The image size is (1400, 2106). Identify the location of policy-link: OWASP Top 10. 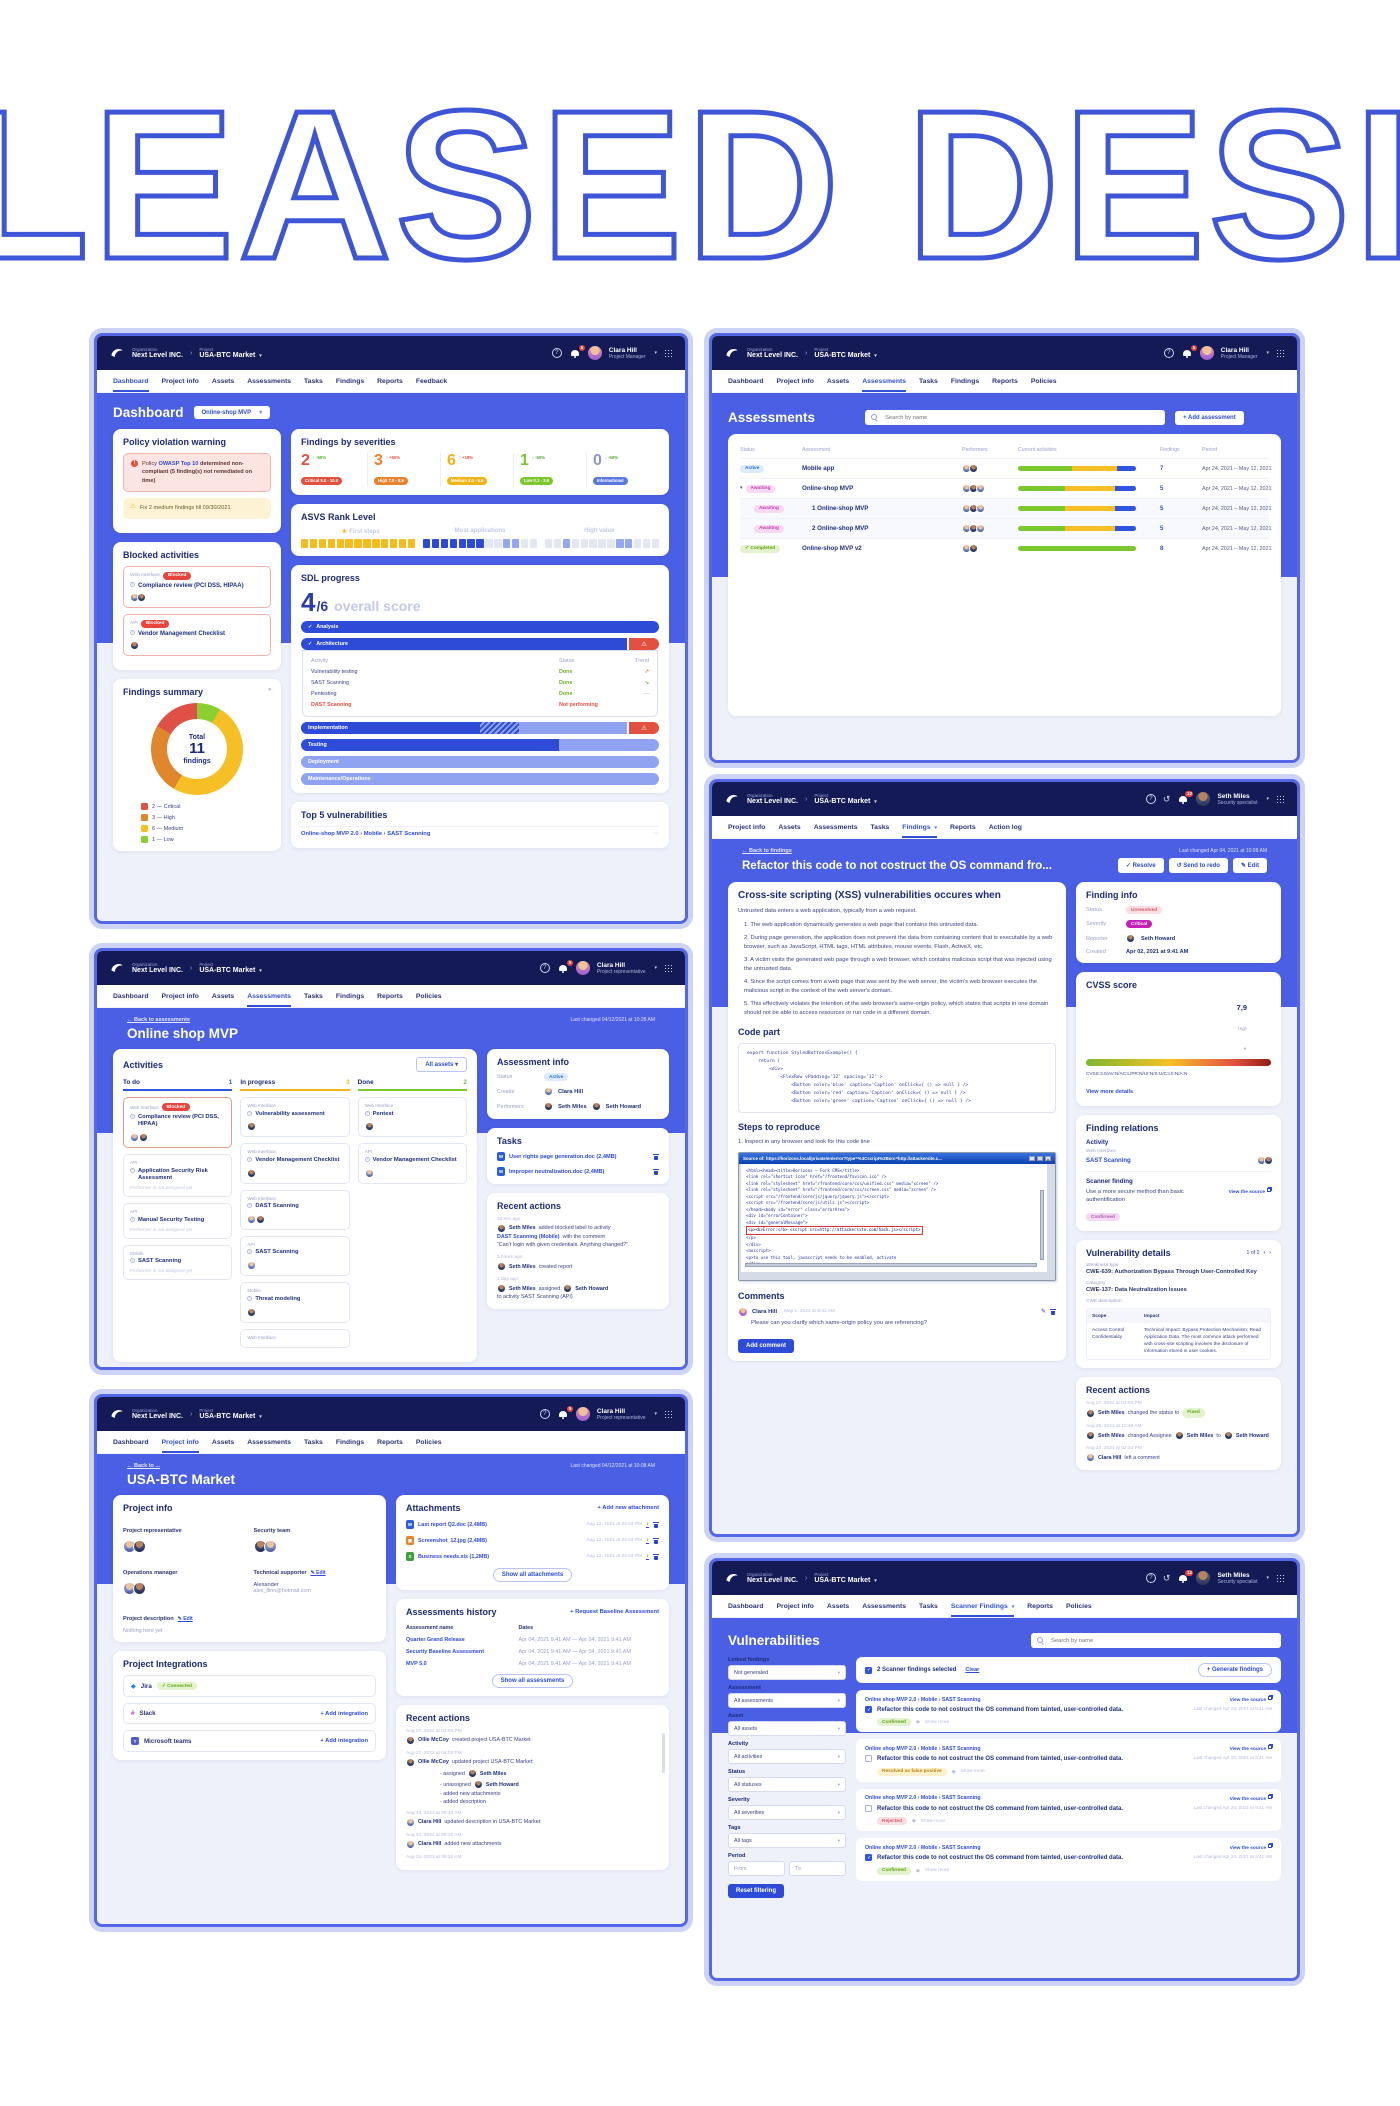
(178, 464).